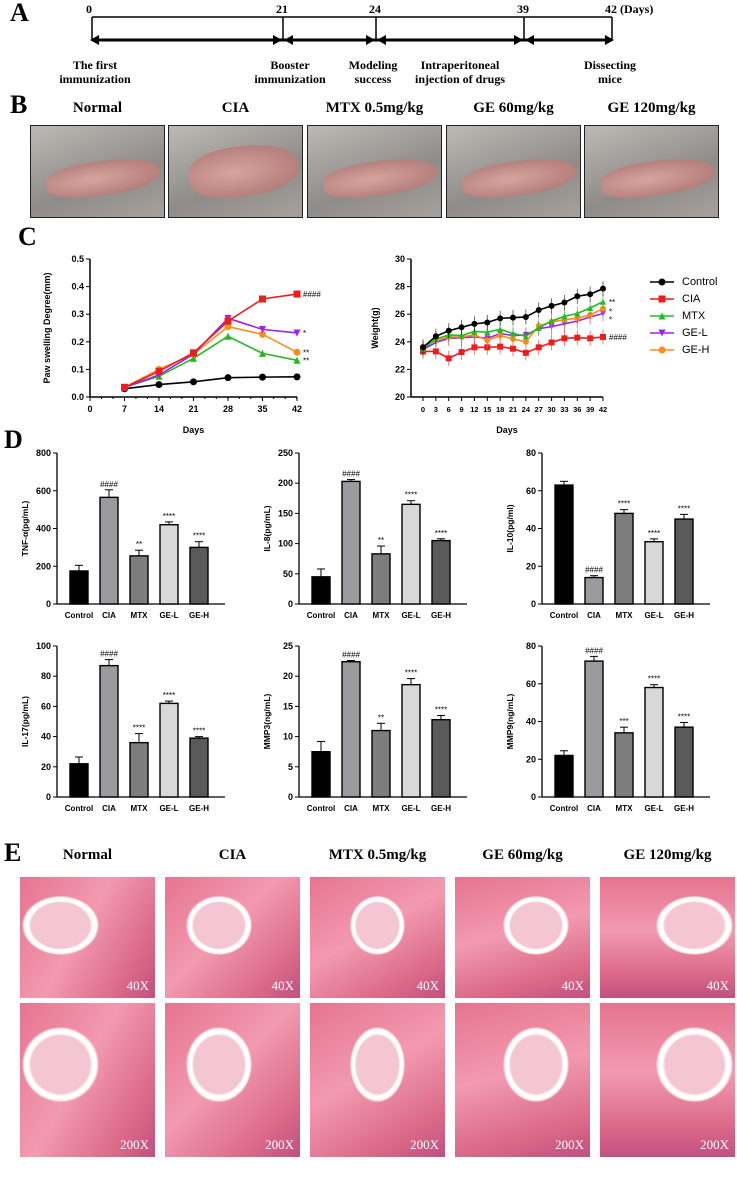 The height and width of the screenshot is (1180, 737). I want to click on y-tick-label: 0.4, so click(77, 287).